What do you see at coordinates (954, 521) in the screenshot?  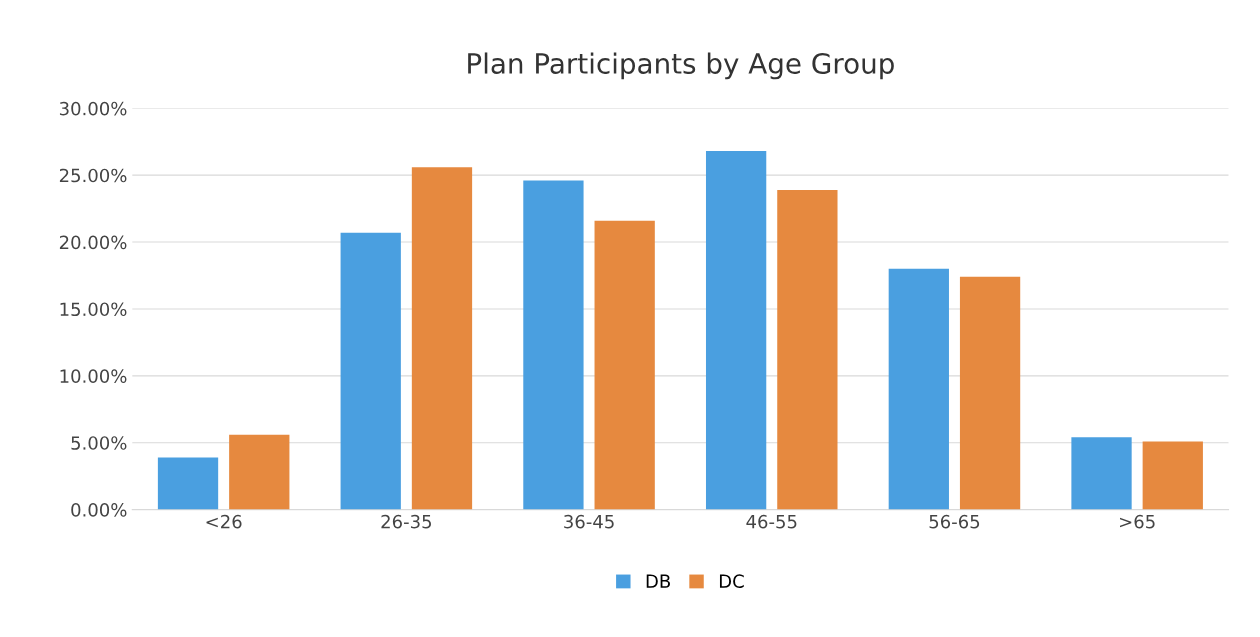 I see `x-tick-label: 56-65` at bounding box center [954, 521].